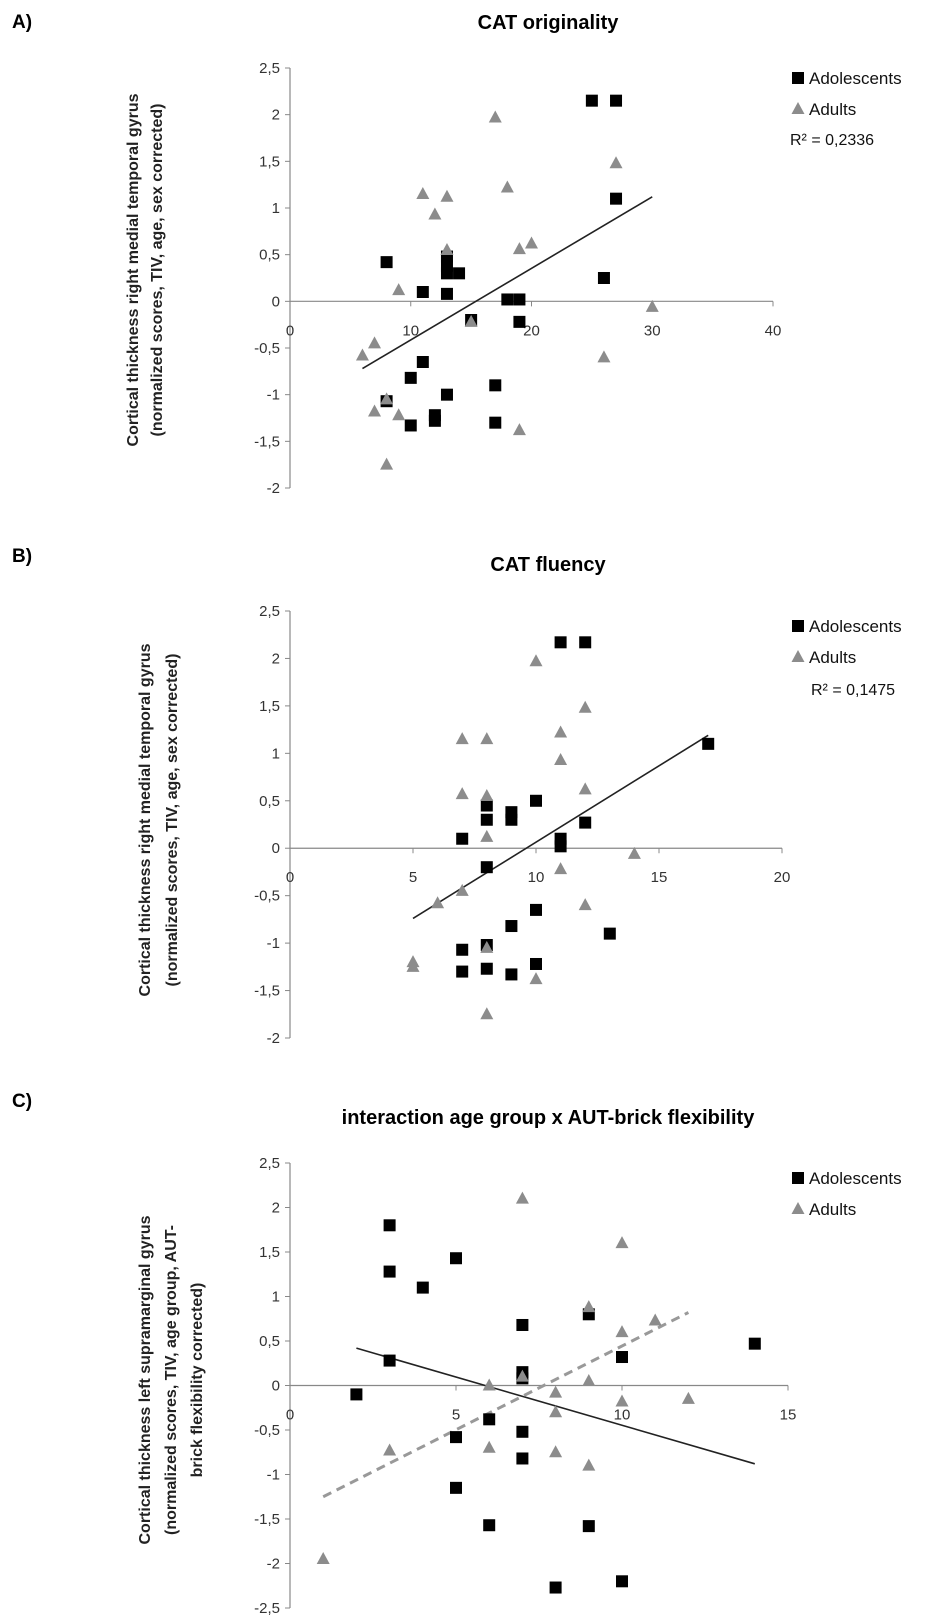 The image size is (950, 1623). What do you see at coordinates (197, 1380) in the screenshot?
I see `y-axis-label-line: brick flexibility corrected)` at bounding box center [197, 1380].